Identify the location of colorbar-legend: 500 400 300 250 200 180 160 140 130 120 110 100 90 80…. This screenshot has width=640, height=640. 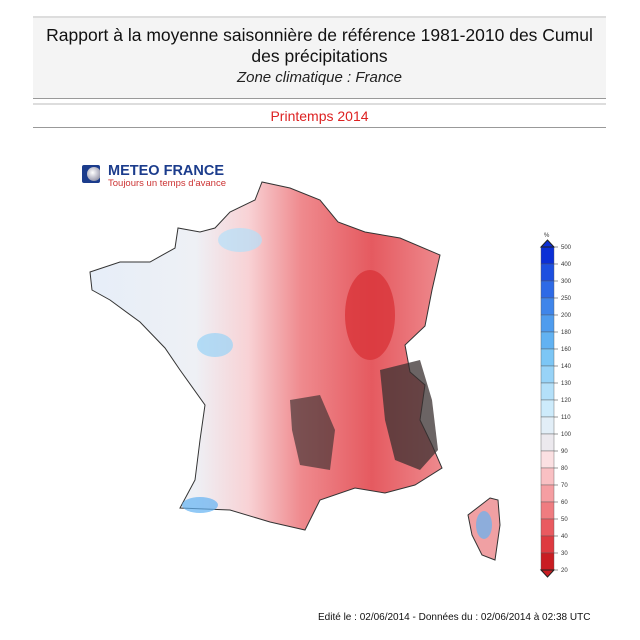
(555, 405).